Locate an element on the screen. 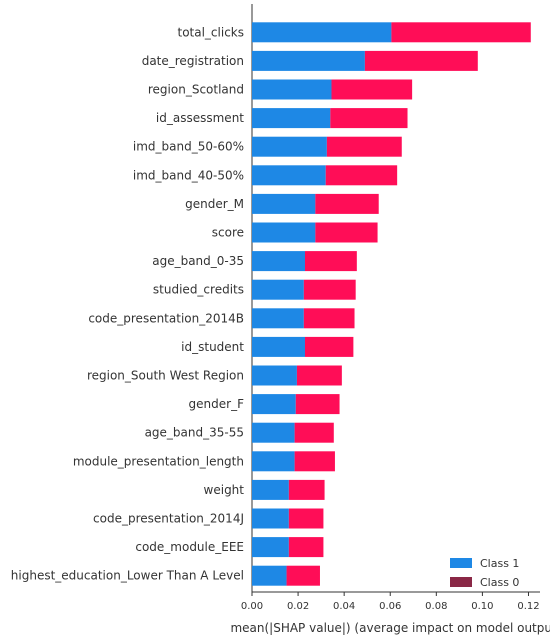 Image resolution: width=550 pixels, height=640 pixels. feature-label: code_module_EEE is located at coordinates (189, 547).